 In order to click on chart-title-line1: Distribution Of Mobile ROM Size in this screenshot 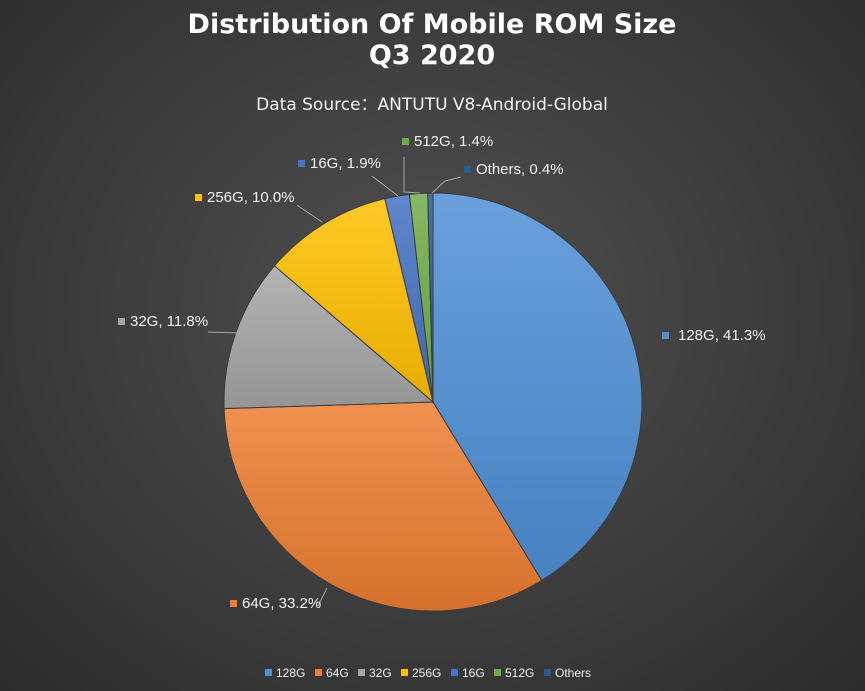, I will do `click(432, 24)`.